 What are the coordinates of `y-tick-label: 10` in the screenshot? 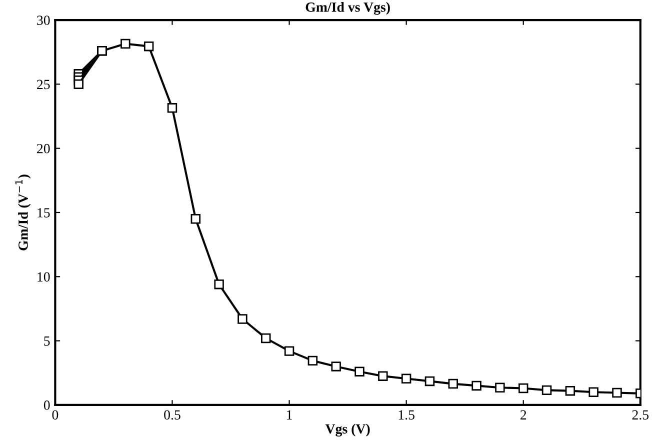 It's located at (44, 277).